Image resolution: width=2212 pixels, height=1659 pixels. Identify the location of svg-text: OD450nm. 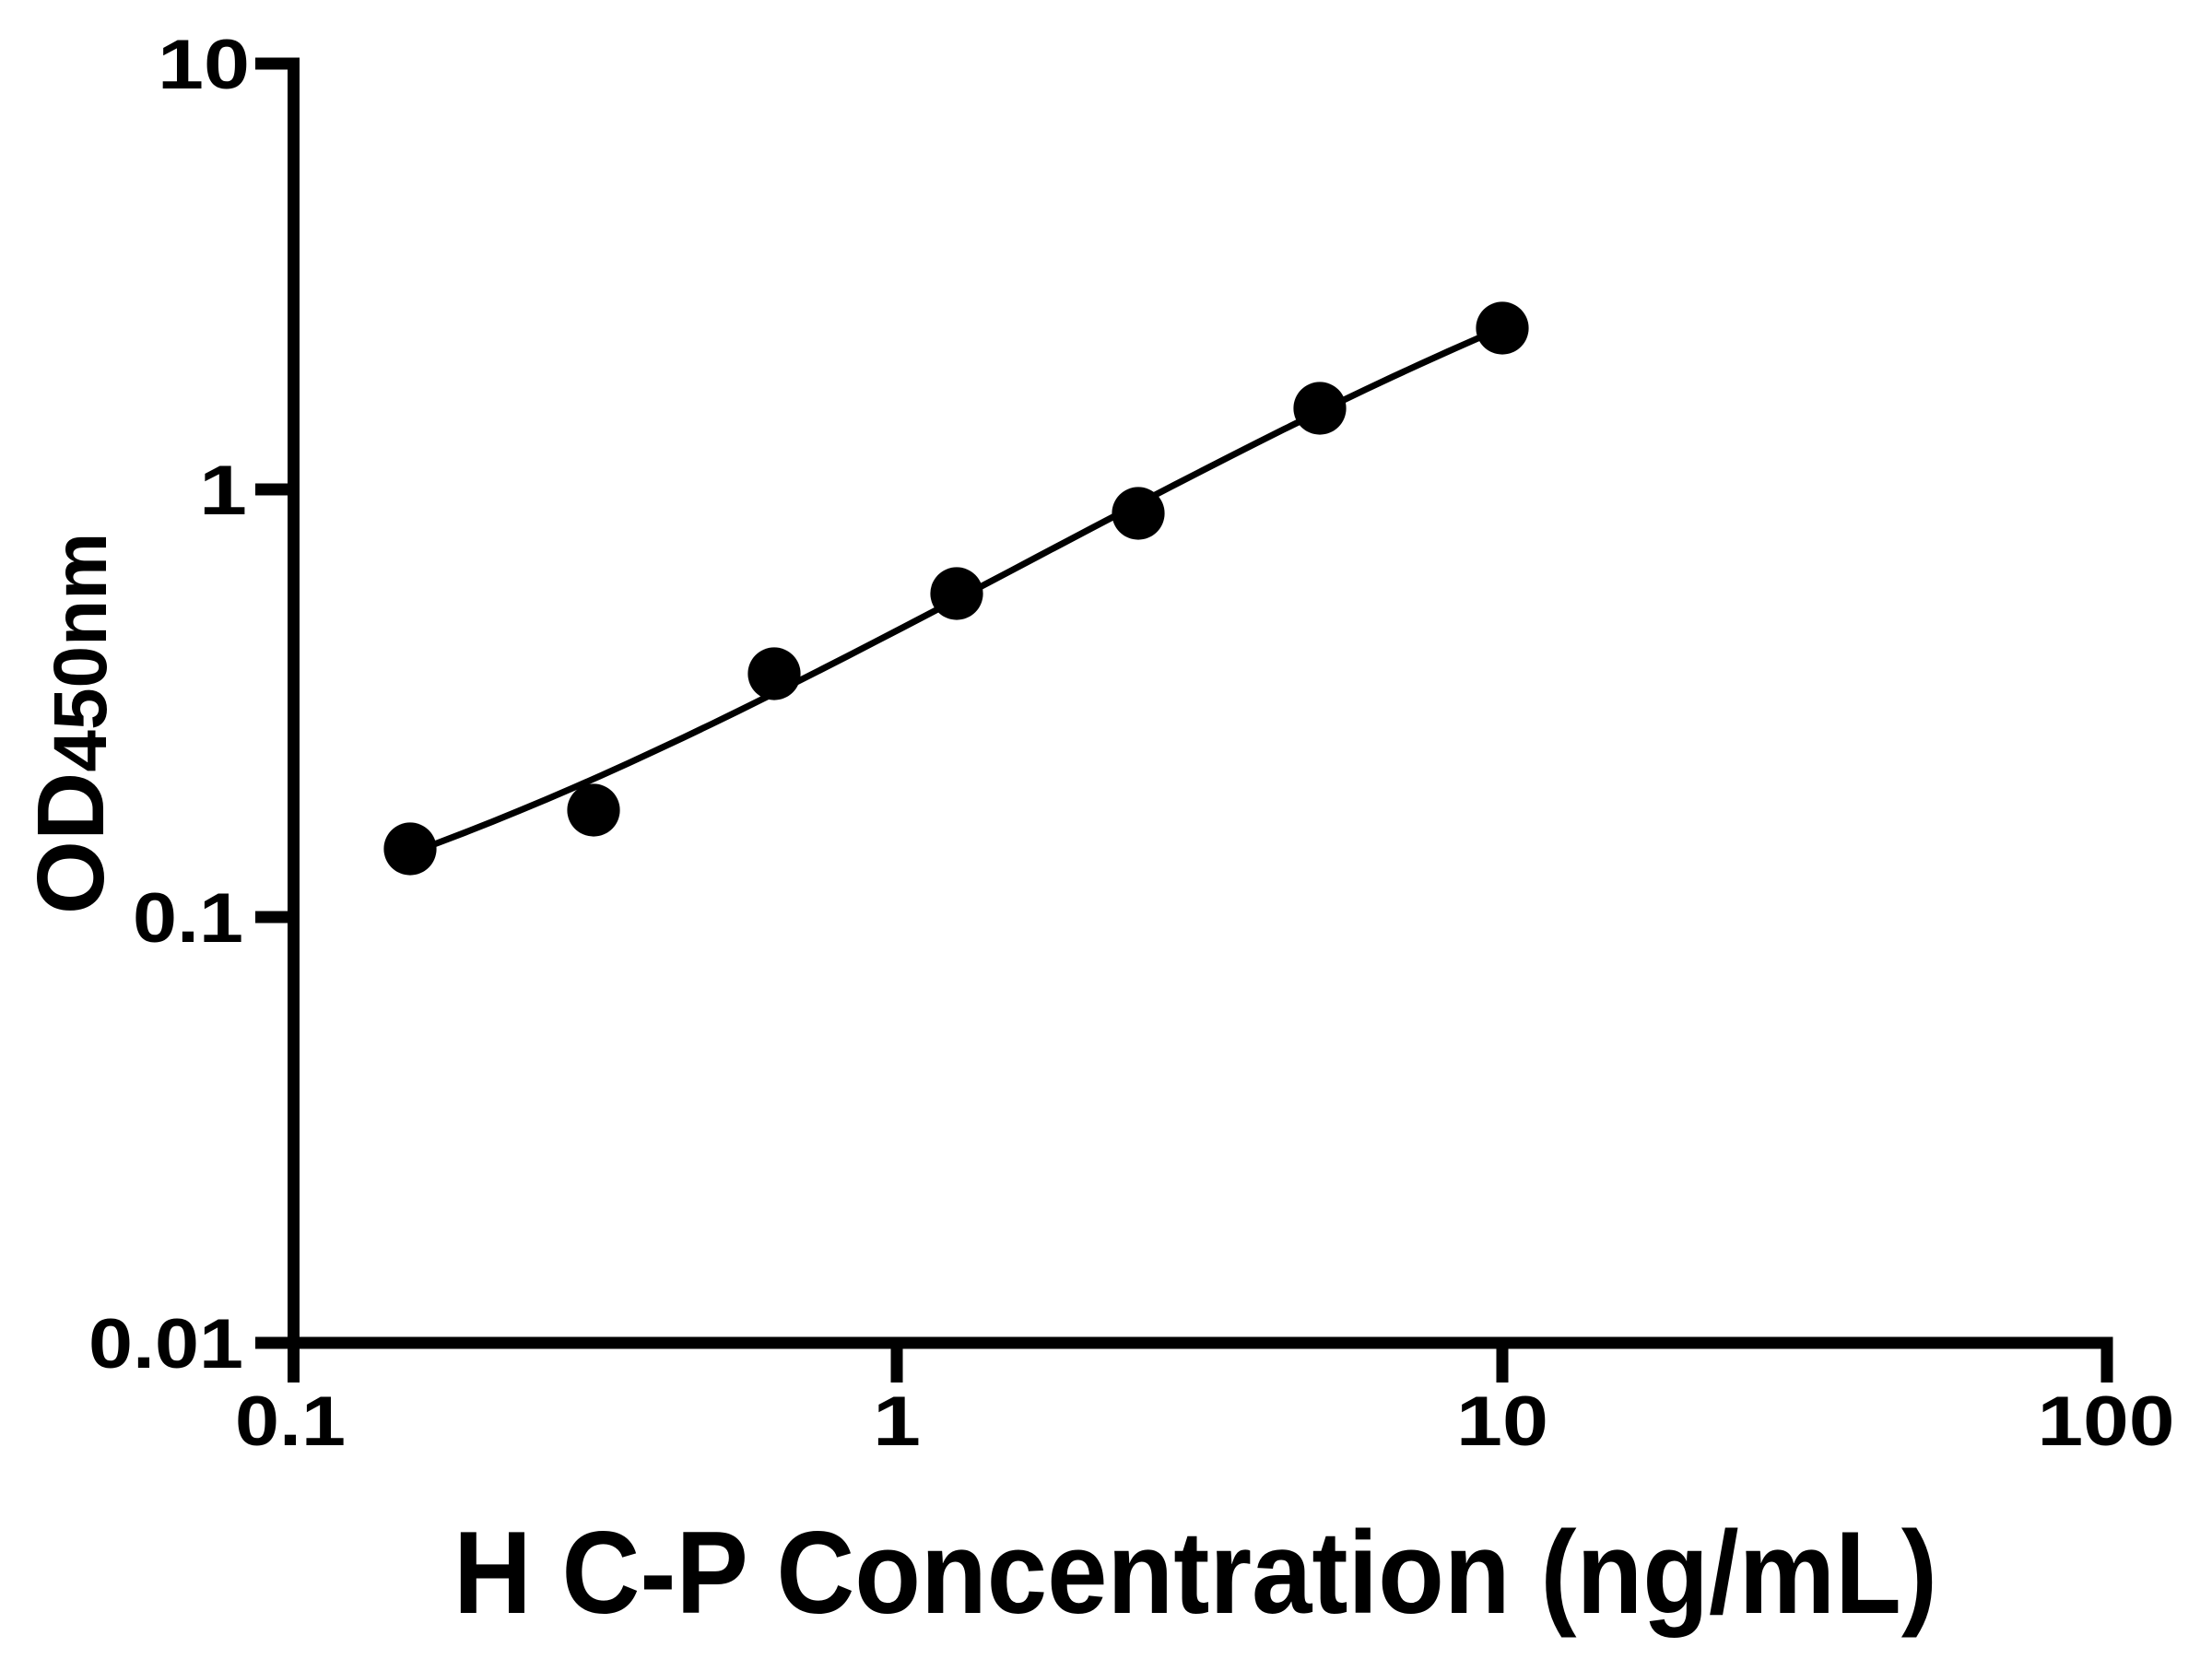
(71, 723).